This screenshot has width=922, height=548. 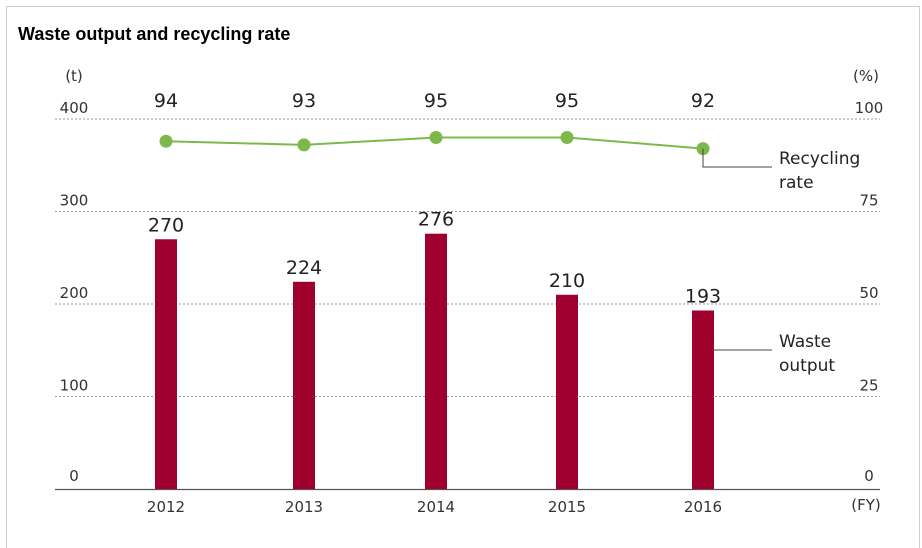 I want to click on y-left-tick-label: 200, so click(x=74, y=293).